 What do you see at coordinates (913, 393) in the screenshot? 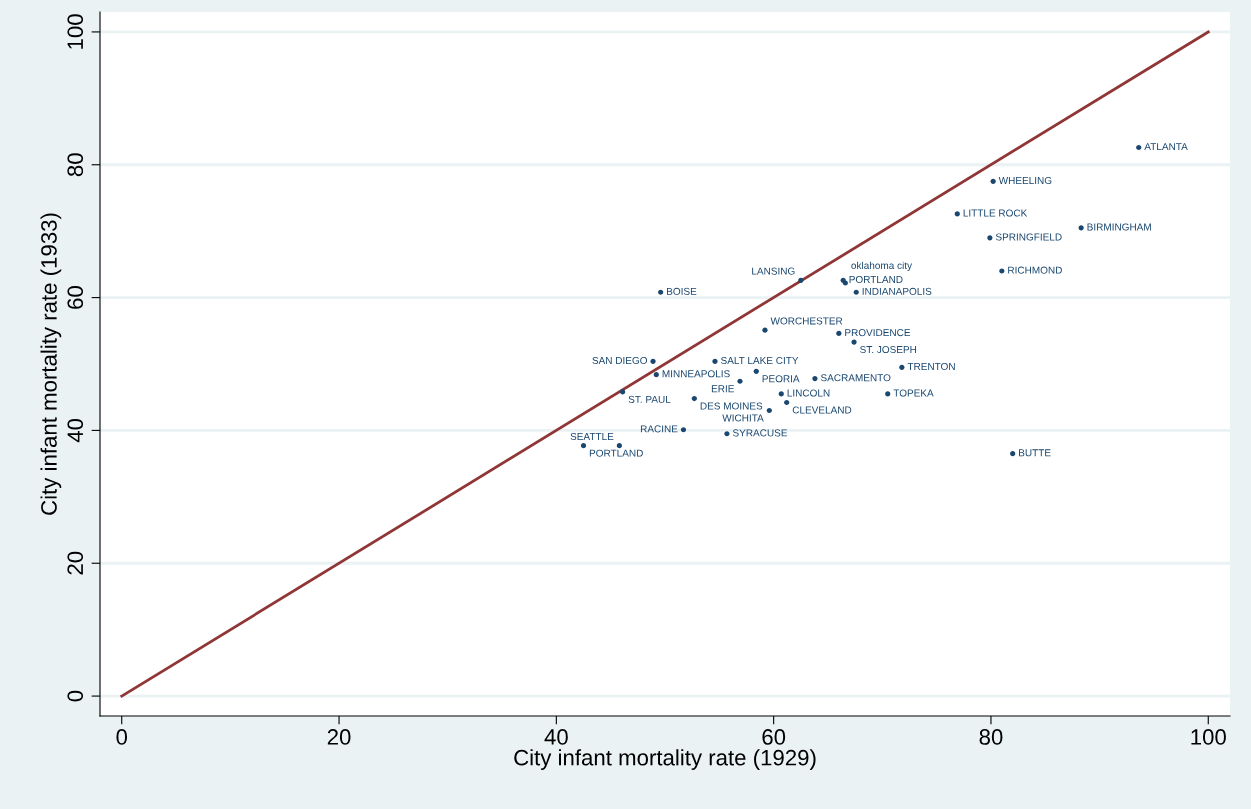
I see `data-label: TOPEKA` at bounding box center [913, 393].